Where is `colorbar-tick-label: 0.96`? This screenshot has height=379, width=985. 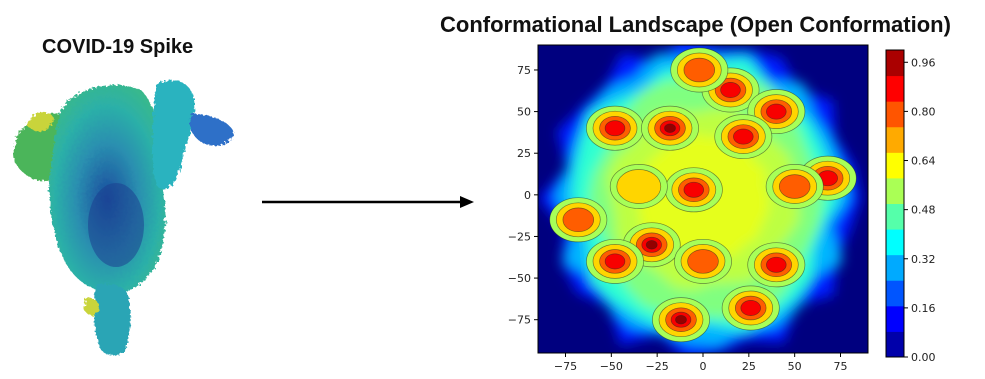 colorbar-tick-label: 0.96 is located at coordinates (923, 62).